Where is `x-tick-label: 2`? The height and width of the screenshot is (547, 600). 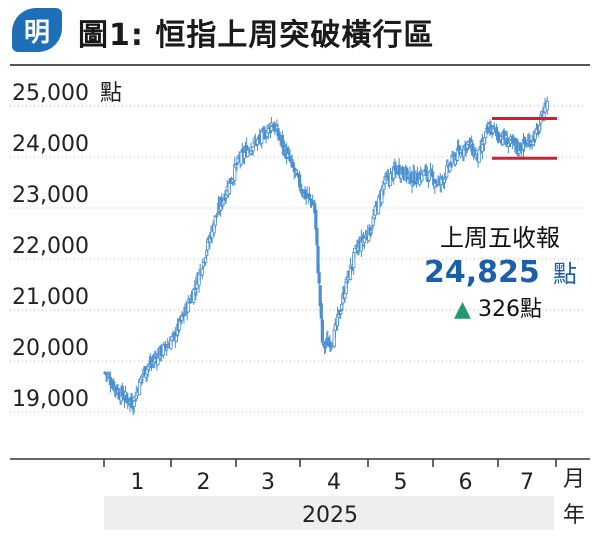 x-tick-label: 2 is located at coordinates (204, 482).